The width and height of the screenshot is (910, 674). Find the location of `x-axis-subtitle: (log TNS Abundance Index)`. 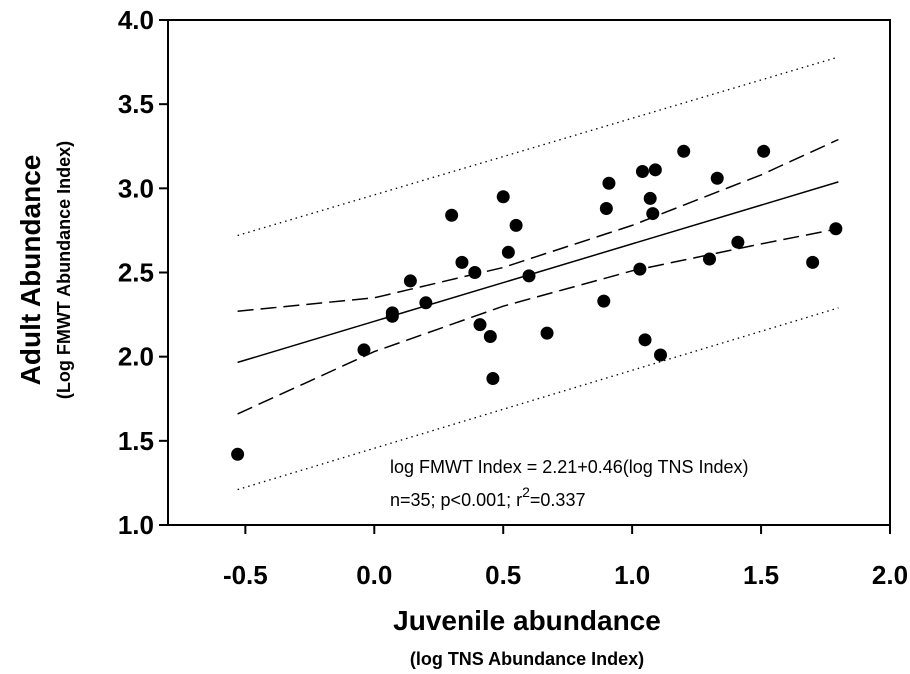

x-axis-subtitle: (log TNS Abundance Index) is located at coordinates (527, 659).